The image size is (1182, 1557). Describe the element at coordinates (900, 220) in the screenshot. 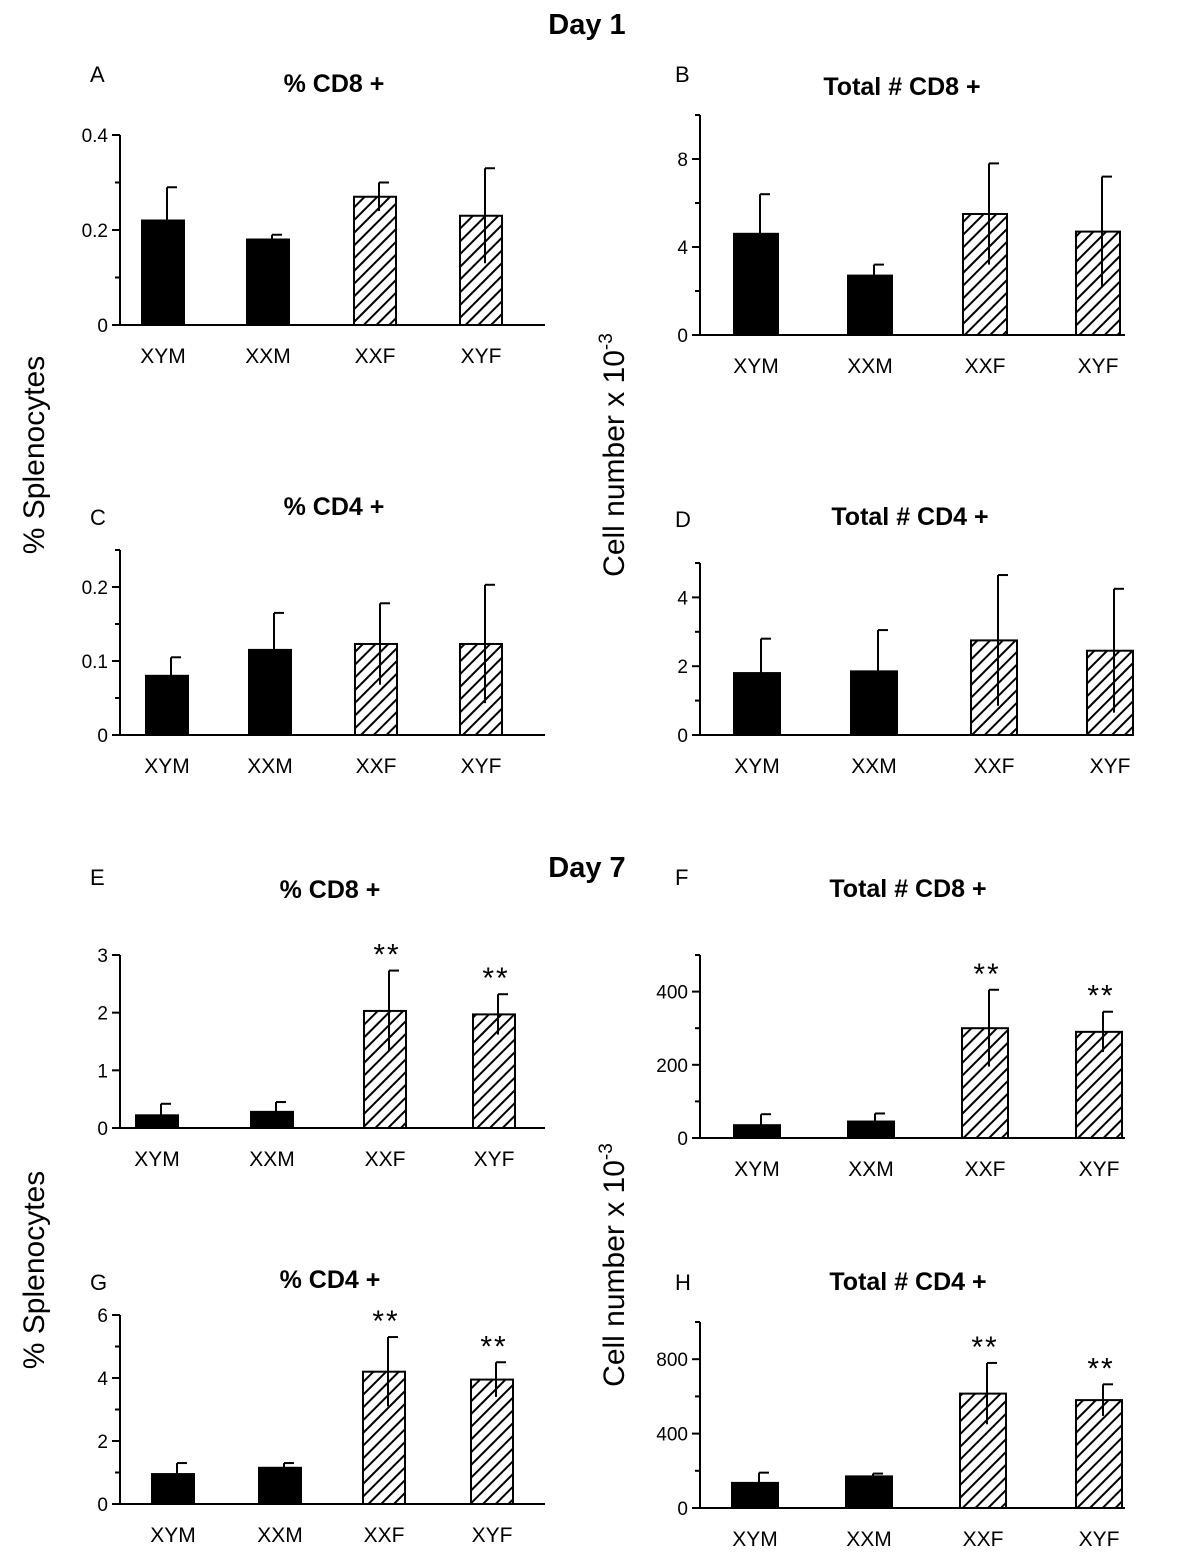

I see `panel-b: B Total # CD8 + 0 4 8 XYM XXM XXF XYF` at that location.